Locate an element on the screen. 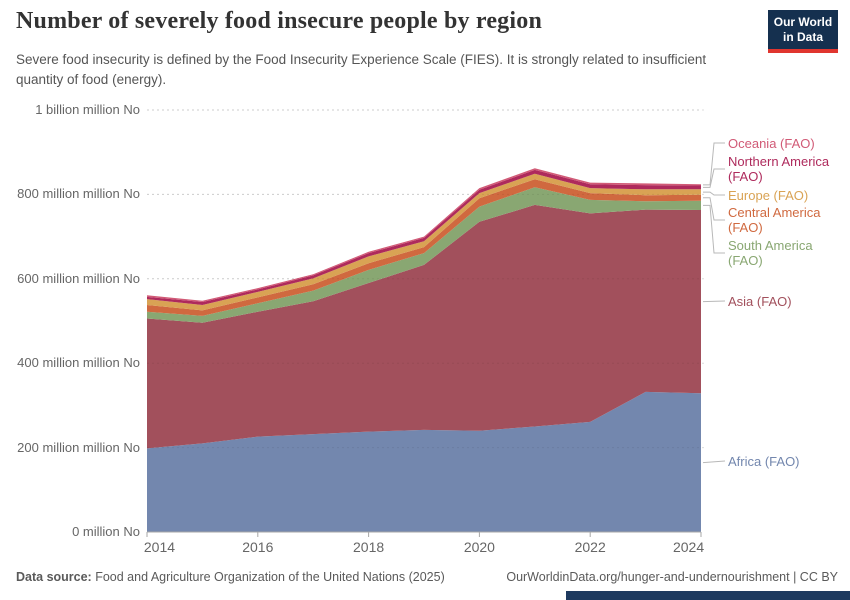  owid-logo-accent is located at coordinates (803, 51).